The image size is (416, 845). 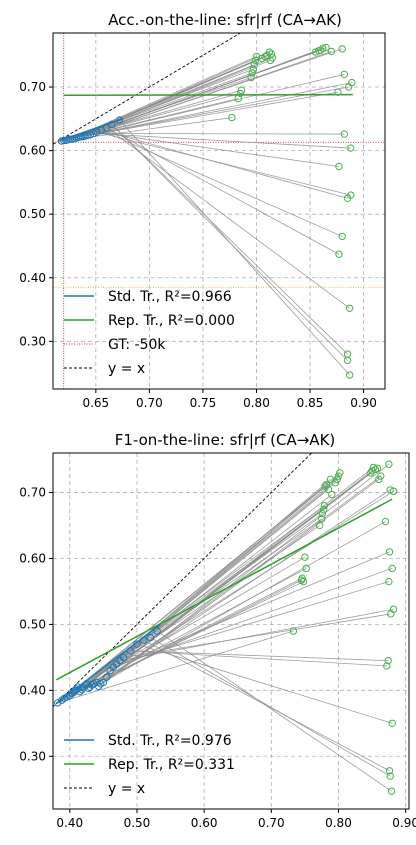 I want to click on legend-label-std: Std. Tr., R²=0.966, so click(x=170, y=297).